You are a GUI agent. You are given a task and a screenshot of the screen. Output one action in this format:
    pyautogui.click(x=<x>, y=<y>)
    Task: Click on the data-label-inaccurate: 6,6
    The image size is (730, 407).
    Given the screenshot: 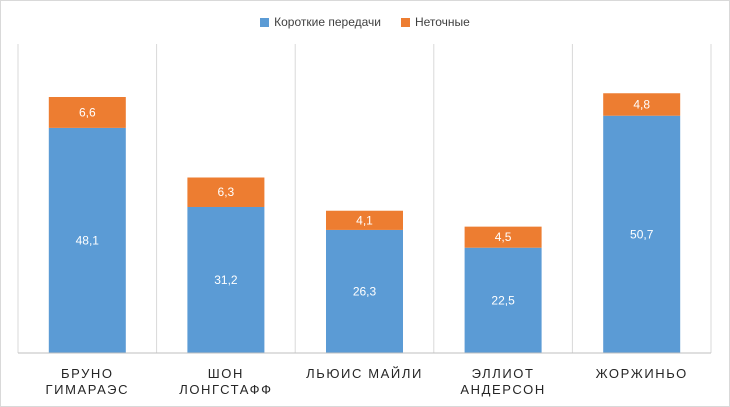 What is the action you would take?
    pyautogui.click(x=87, y=112)
    